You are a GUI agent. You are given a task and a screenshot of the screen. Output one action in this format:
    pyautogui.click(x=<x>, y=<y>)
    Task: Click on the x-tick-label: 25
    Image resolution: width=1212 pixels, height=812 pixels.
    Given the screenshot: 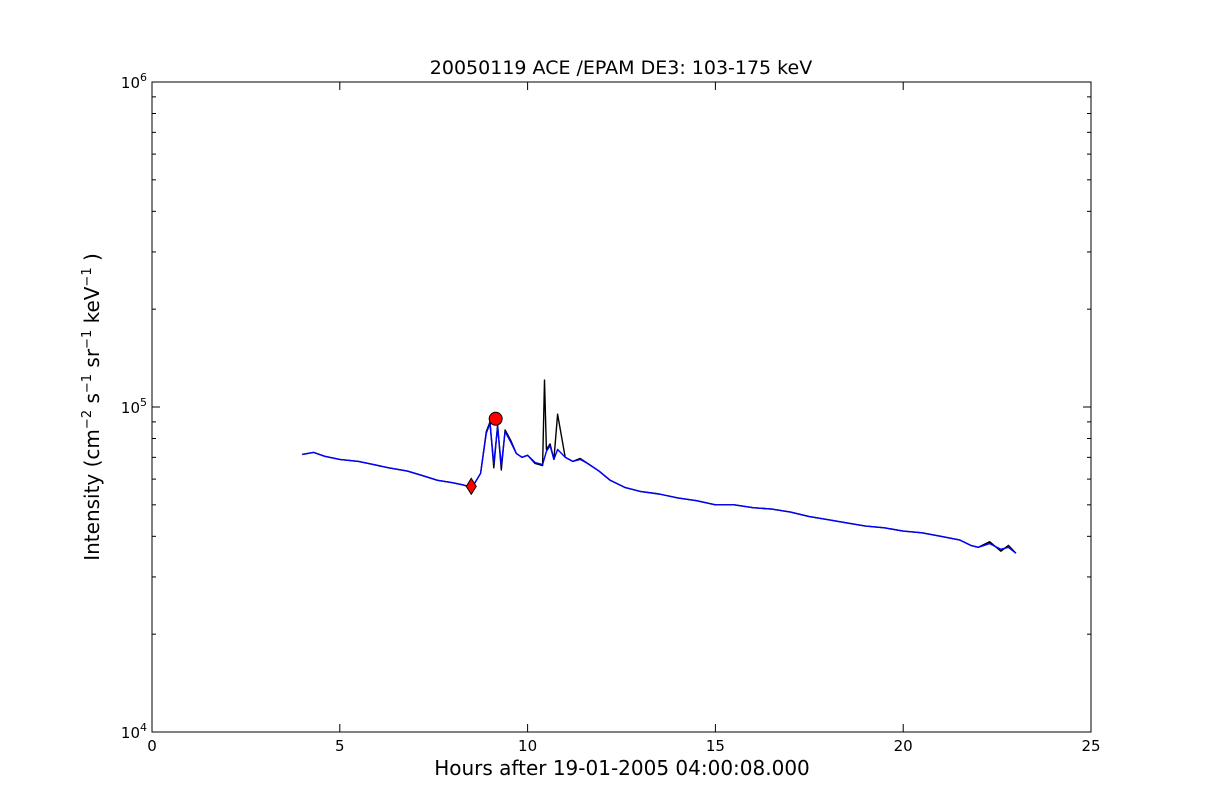 What is the action you would take?
    pyautogui.click(x=1090, y=746)
    